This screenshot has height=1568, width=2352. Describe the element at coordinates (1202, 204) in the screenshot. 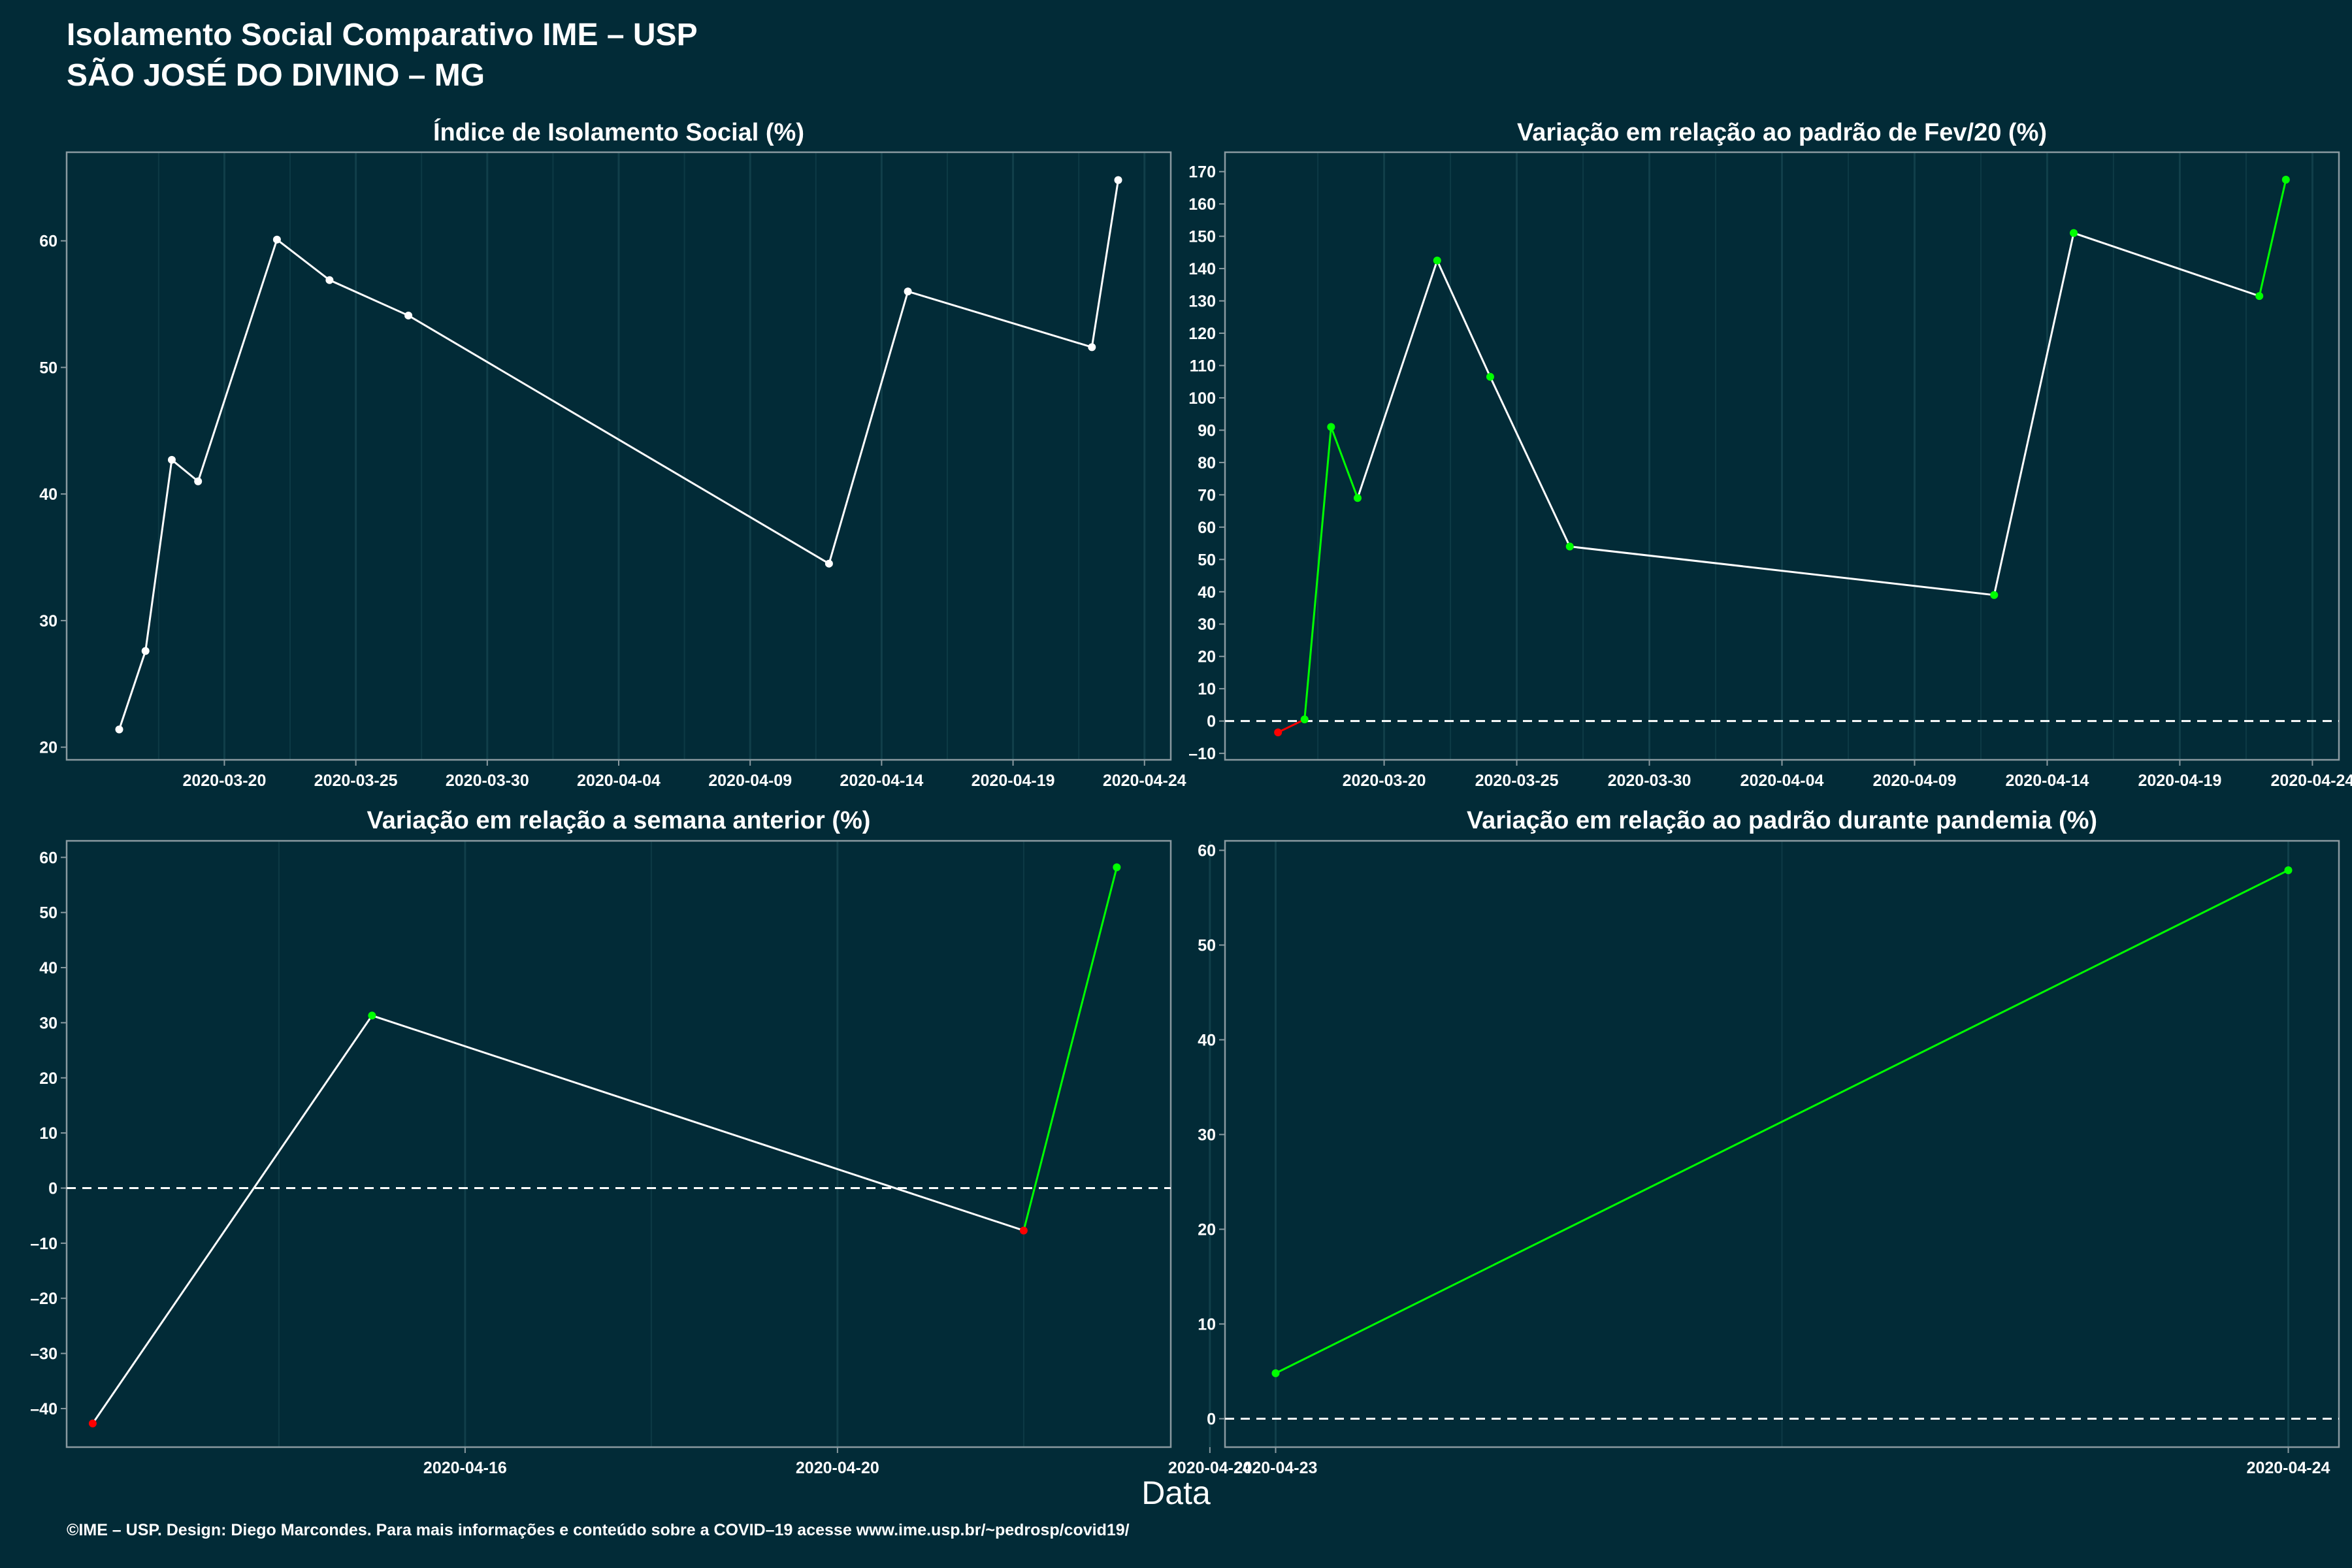

I see `y-tick-label: 160` at that location.